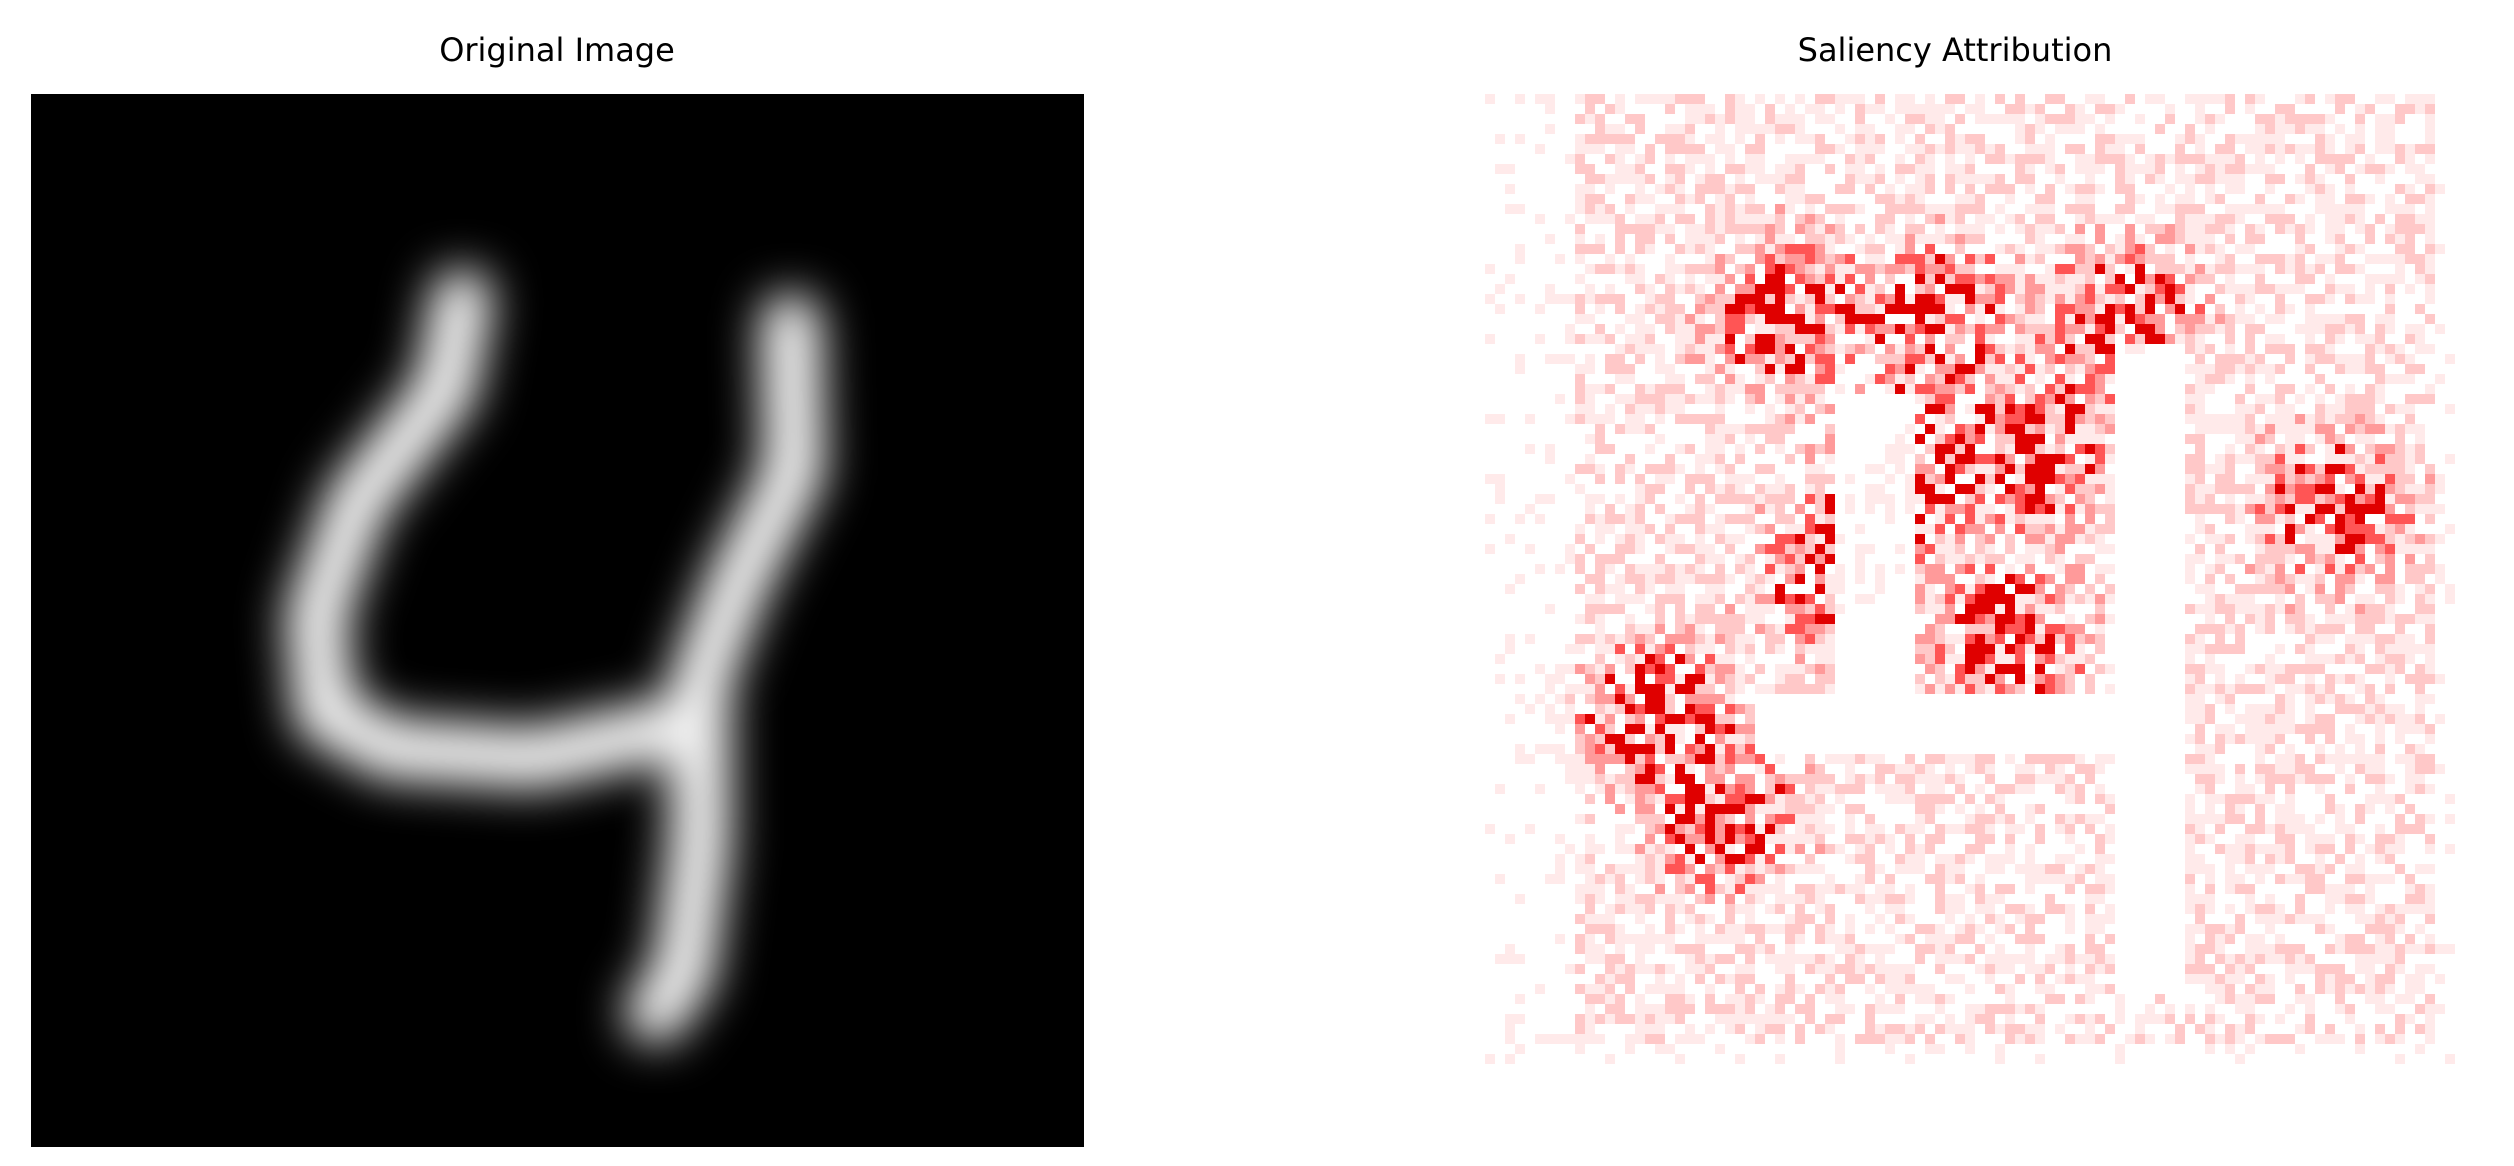 The width and height of the screenshot is (2514, 1166). I want to click on panel-title: Saliency Attribution, so click(1955, 50).